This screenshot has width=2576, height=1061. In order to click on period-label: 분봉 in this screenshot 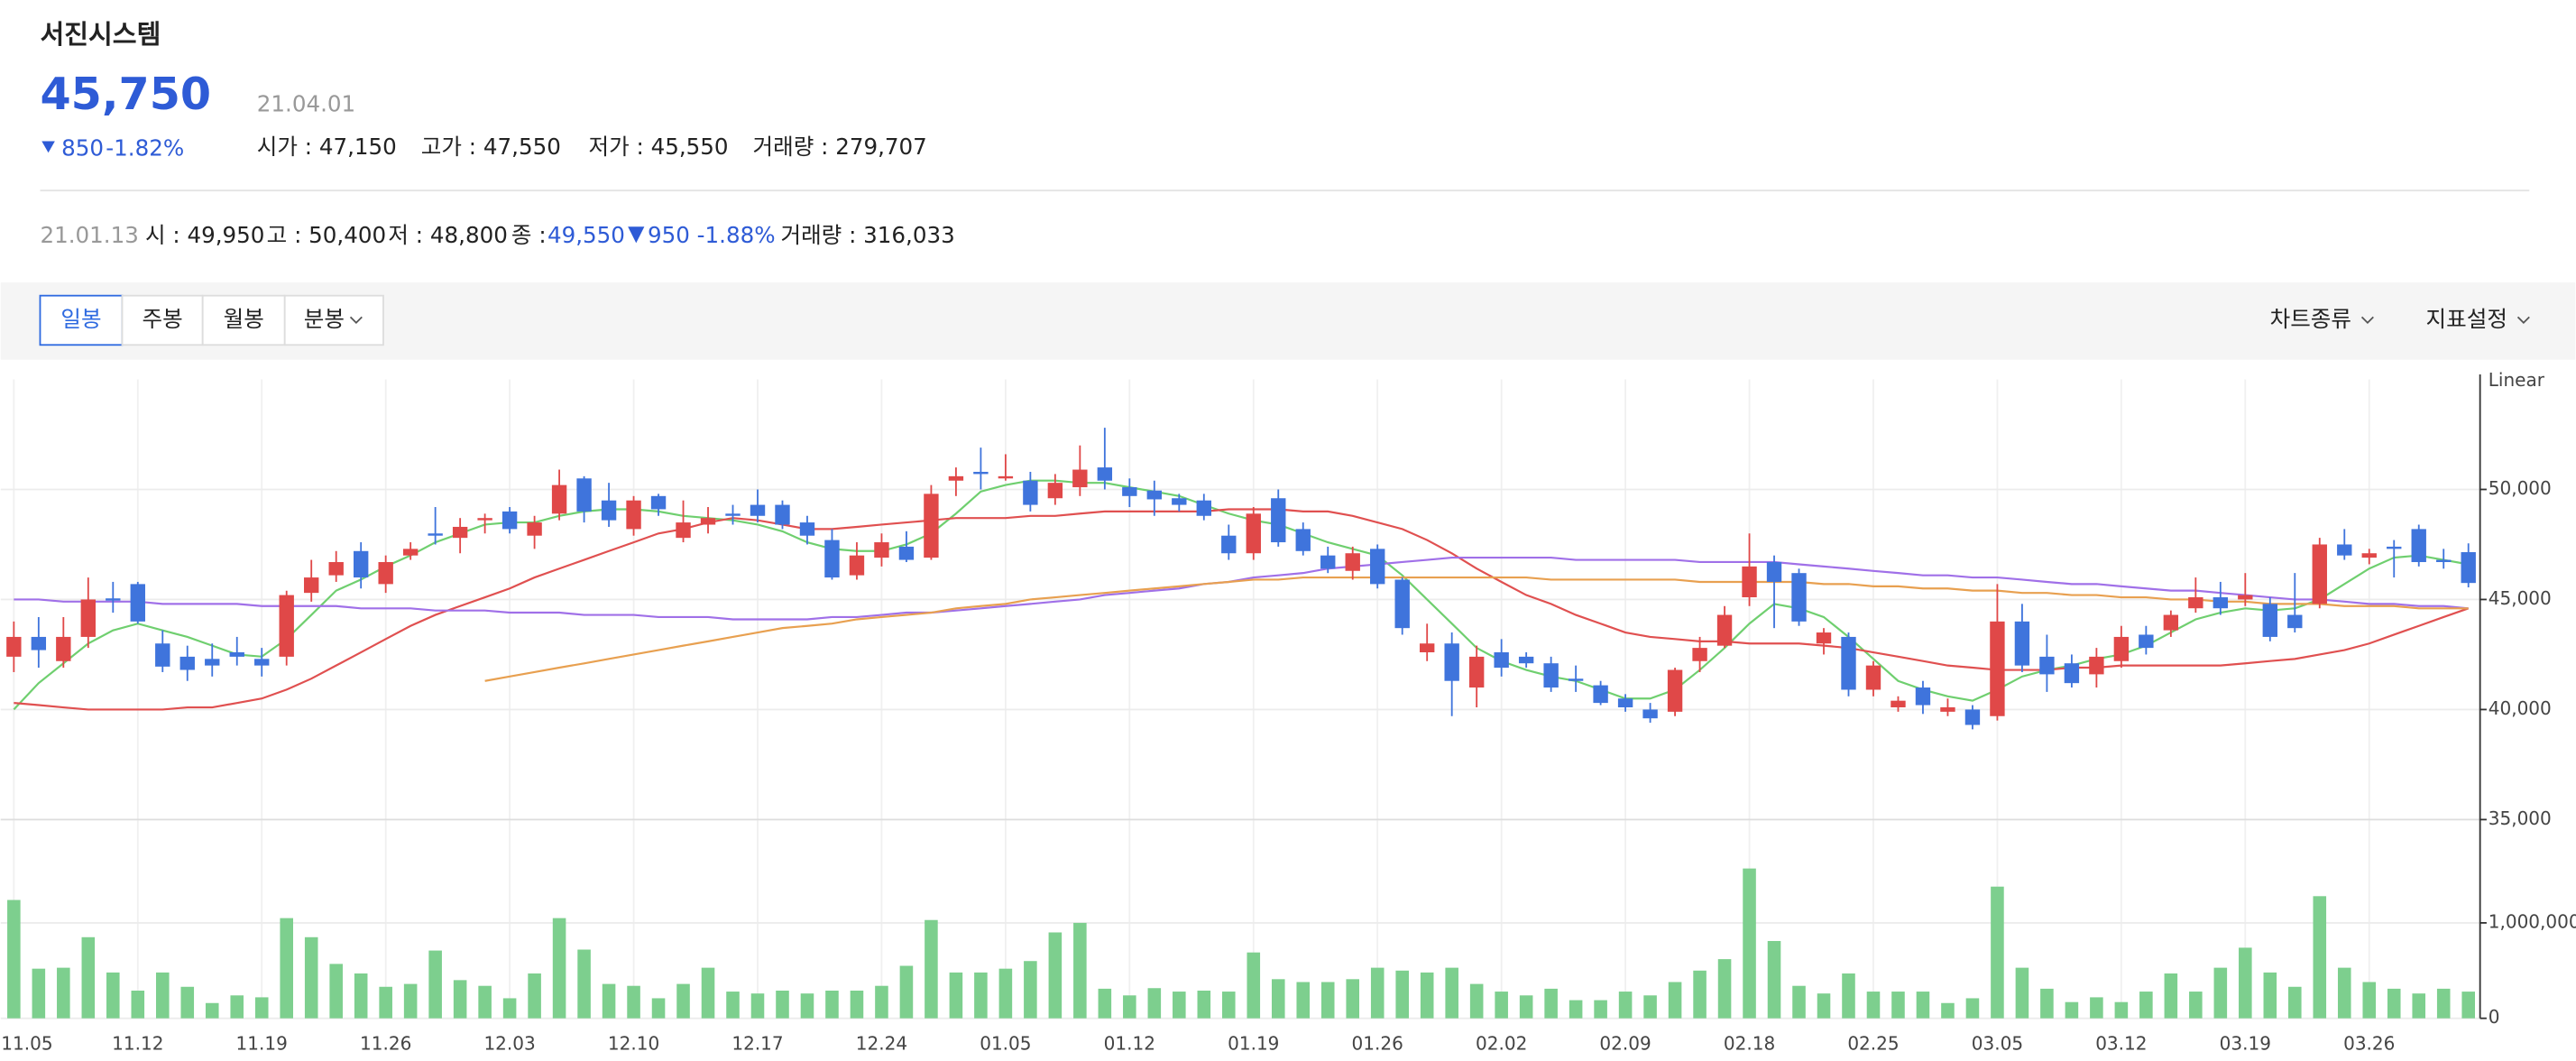, I will do `click(325, 319)`.